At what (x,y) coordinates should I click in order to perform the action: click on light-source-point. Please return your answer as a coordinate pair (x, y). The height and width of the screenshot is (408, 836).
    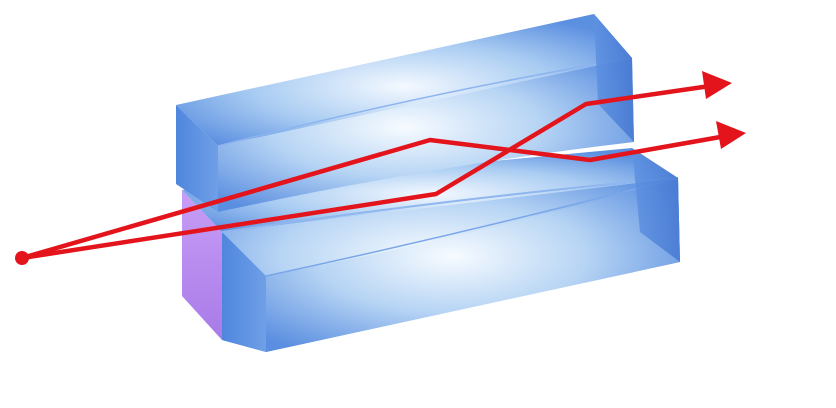
    Looking at the image, I should click on (22, 258).